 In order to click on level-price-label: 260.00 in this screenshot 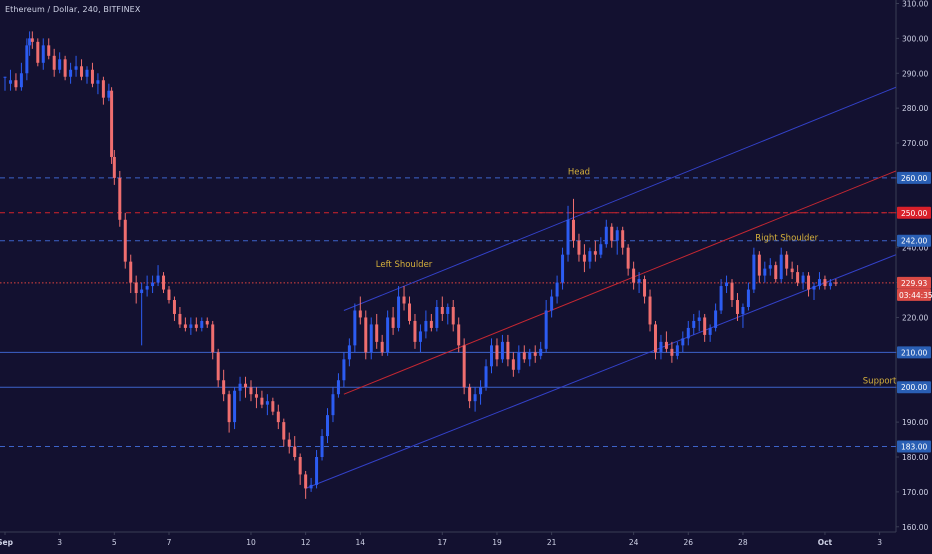, I will do `click(914, 178)`.